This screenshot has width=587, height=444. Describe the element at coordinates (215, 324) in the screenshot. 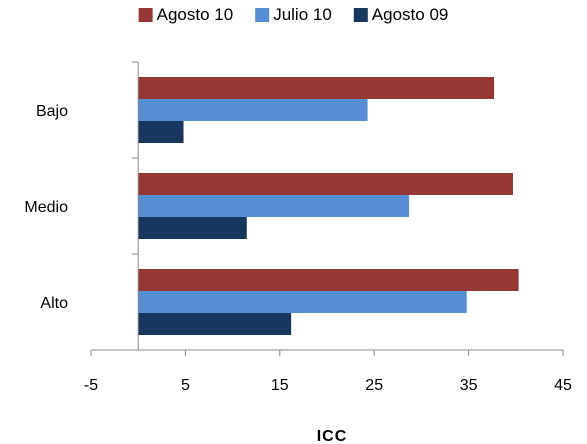

I see `bar-agosto-09-alto` at that location.